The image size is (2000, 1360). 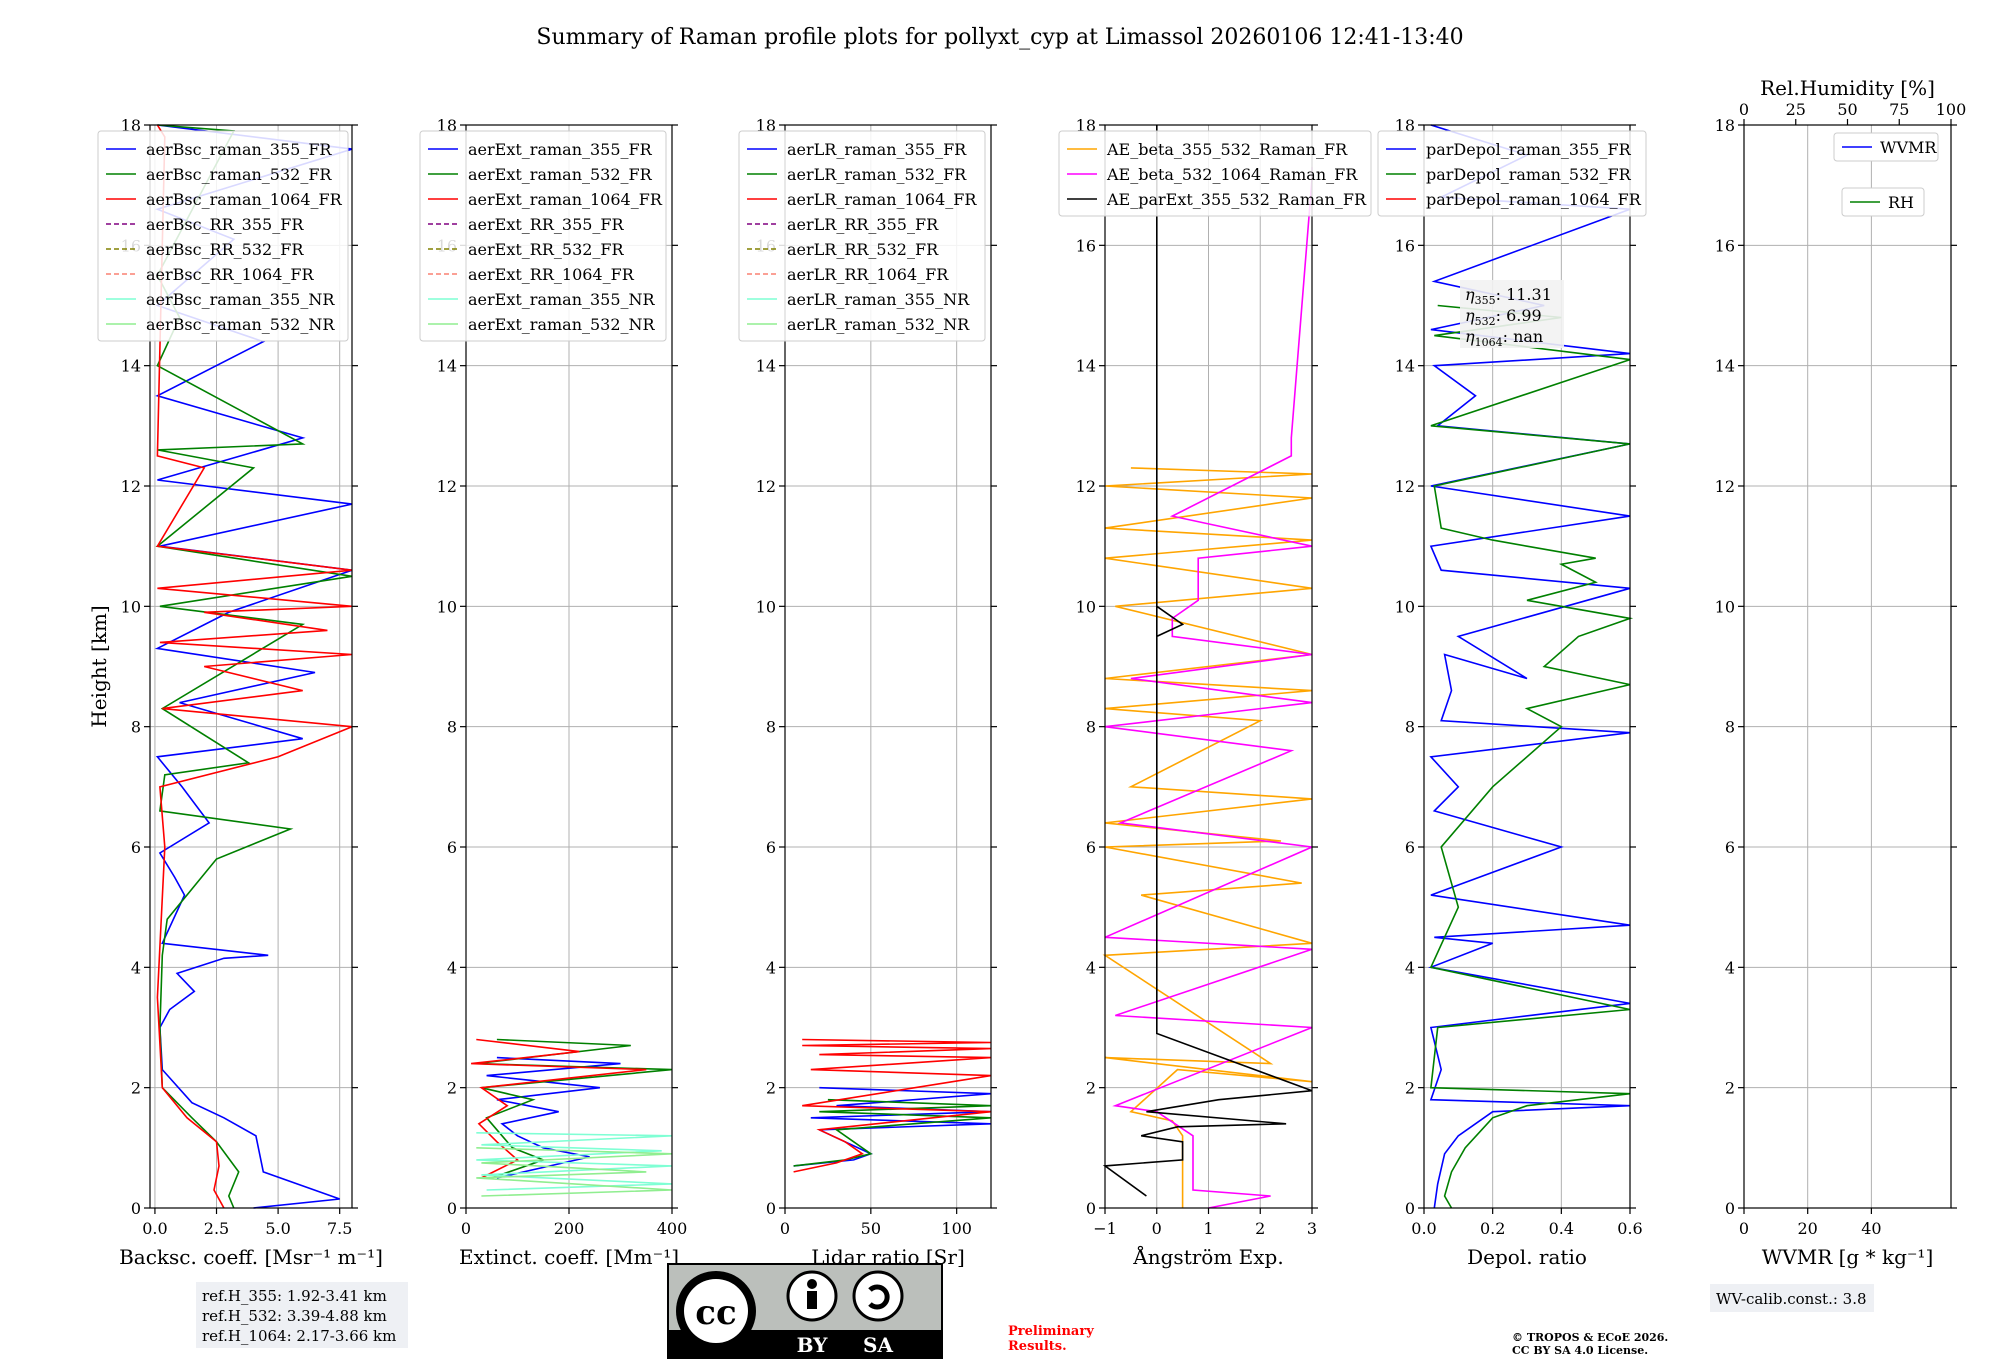 I want to click on x-tick-label: 1, so click(x=1208, y=1228).